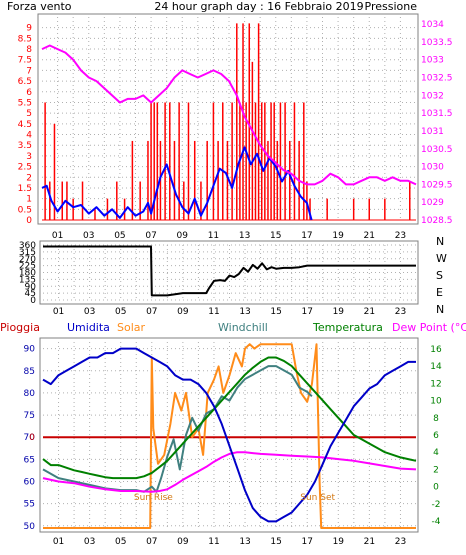 The height and width of the screenshot is (555, 466). What do you see at coordinates (39, 6) in the screenshot?
I see `wind-speed-label: Forza vento` at bounding box center [39, 6].